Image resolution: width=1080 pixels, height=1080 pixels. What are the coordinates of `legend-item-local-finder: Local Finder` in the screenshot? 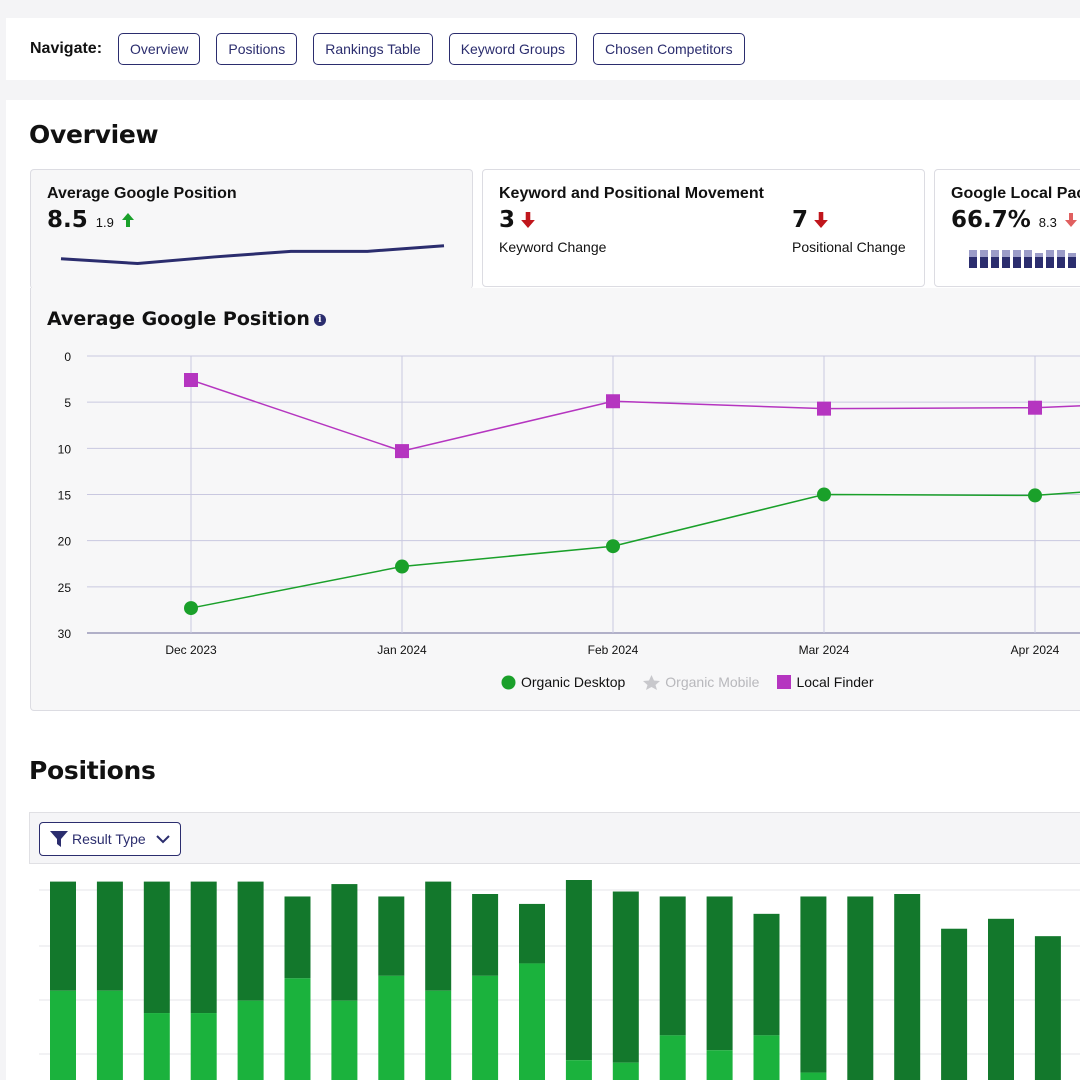 It's located at (825, 682).